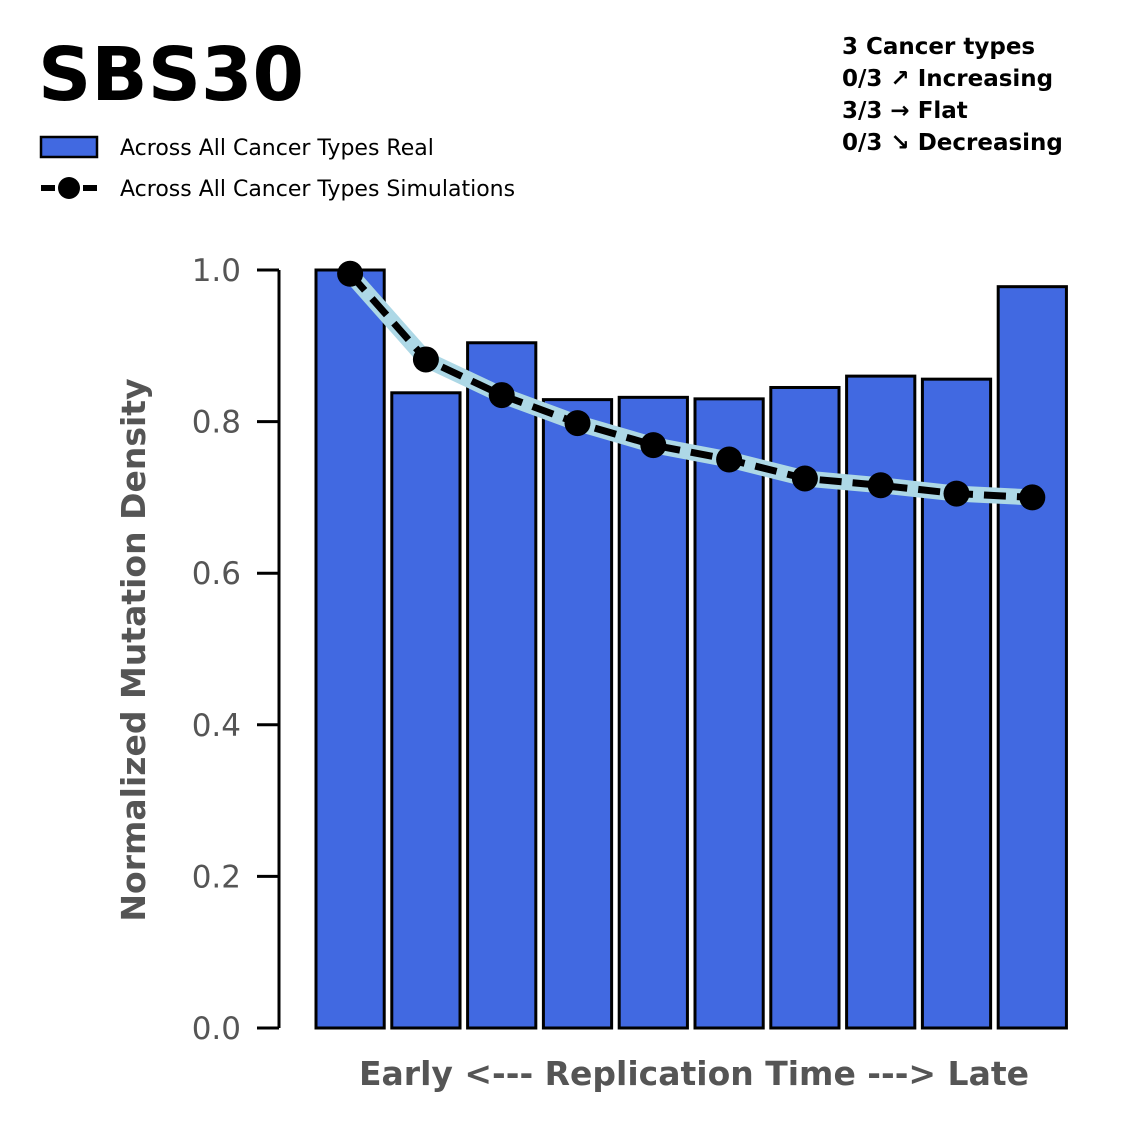  Describe the element at coordinates (216, 877) in the screenshot. I see `y-tick-label: 0.2` at that location.